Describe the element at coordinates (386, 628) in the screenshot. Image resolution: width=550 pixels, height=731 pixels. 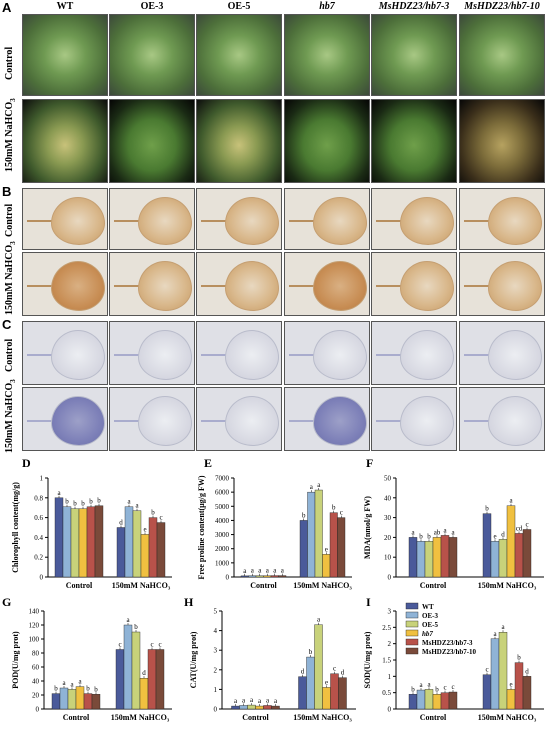
I see `y-tick-label: 2.5` at that location.